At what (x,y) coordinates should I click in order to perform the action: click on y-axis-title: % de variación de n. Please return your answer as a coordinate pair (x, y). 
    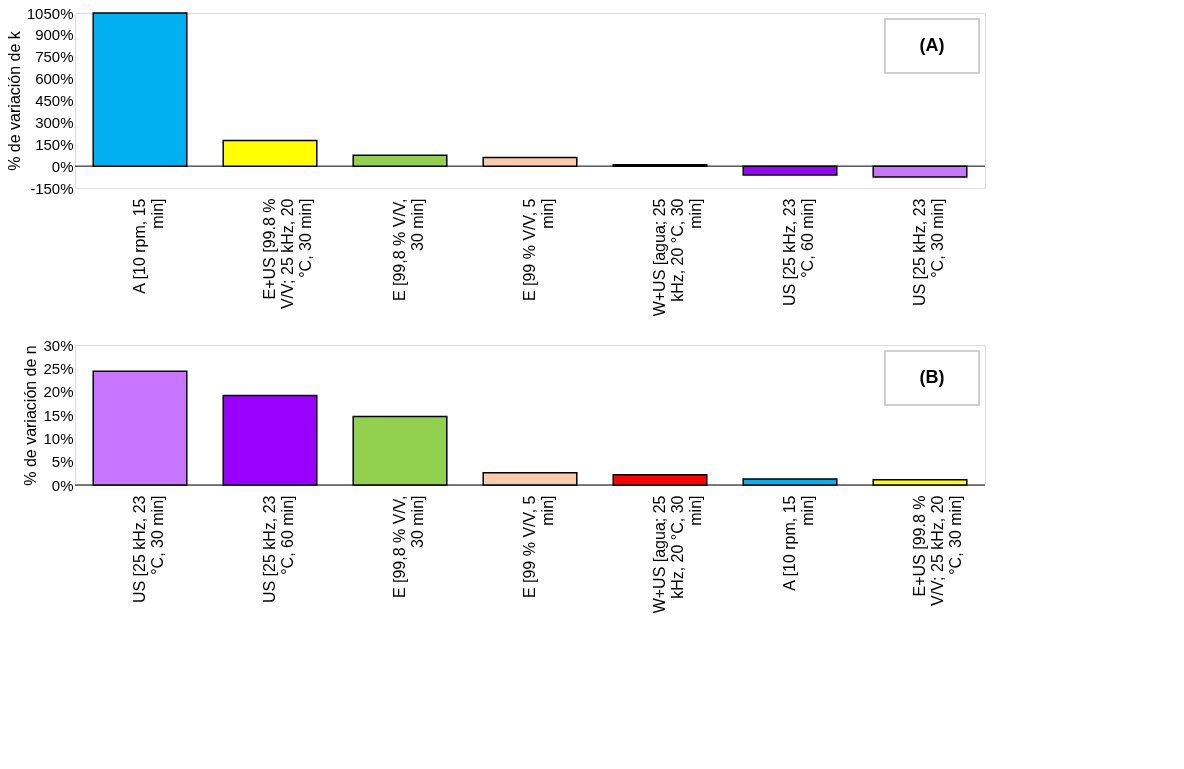
    Looking at the image, I should click on (31, 415).